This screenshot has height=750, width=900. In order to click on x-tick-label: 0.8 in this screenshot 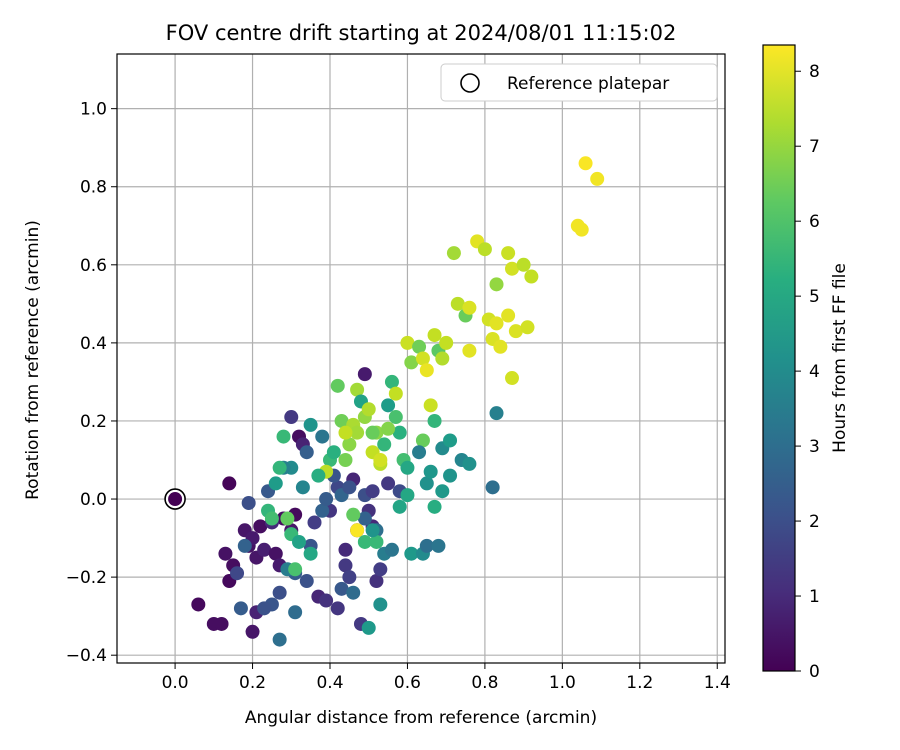, I will do `click(484, 683)`.